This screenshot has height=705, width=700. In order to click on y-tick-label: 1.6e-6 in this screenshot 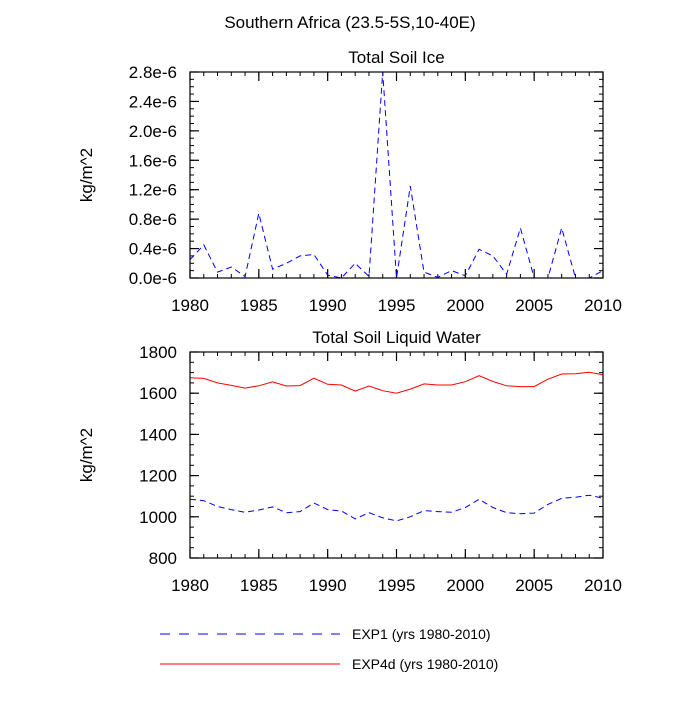, I will do `click(153, 160)`.